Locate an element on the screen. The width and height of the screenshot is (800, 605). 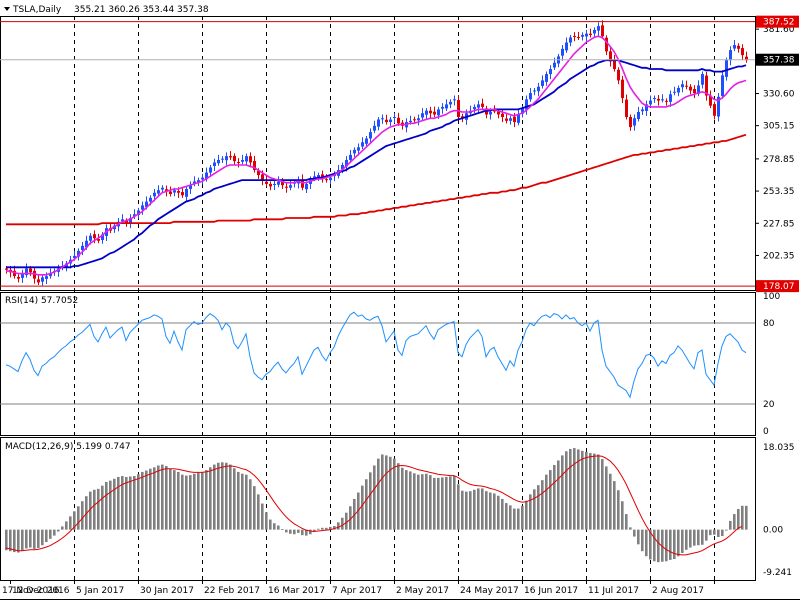
rsi-tick-label: 80 is located at coordinates (769, 324).